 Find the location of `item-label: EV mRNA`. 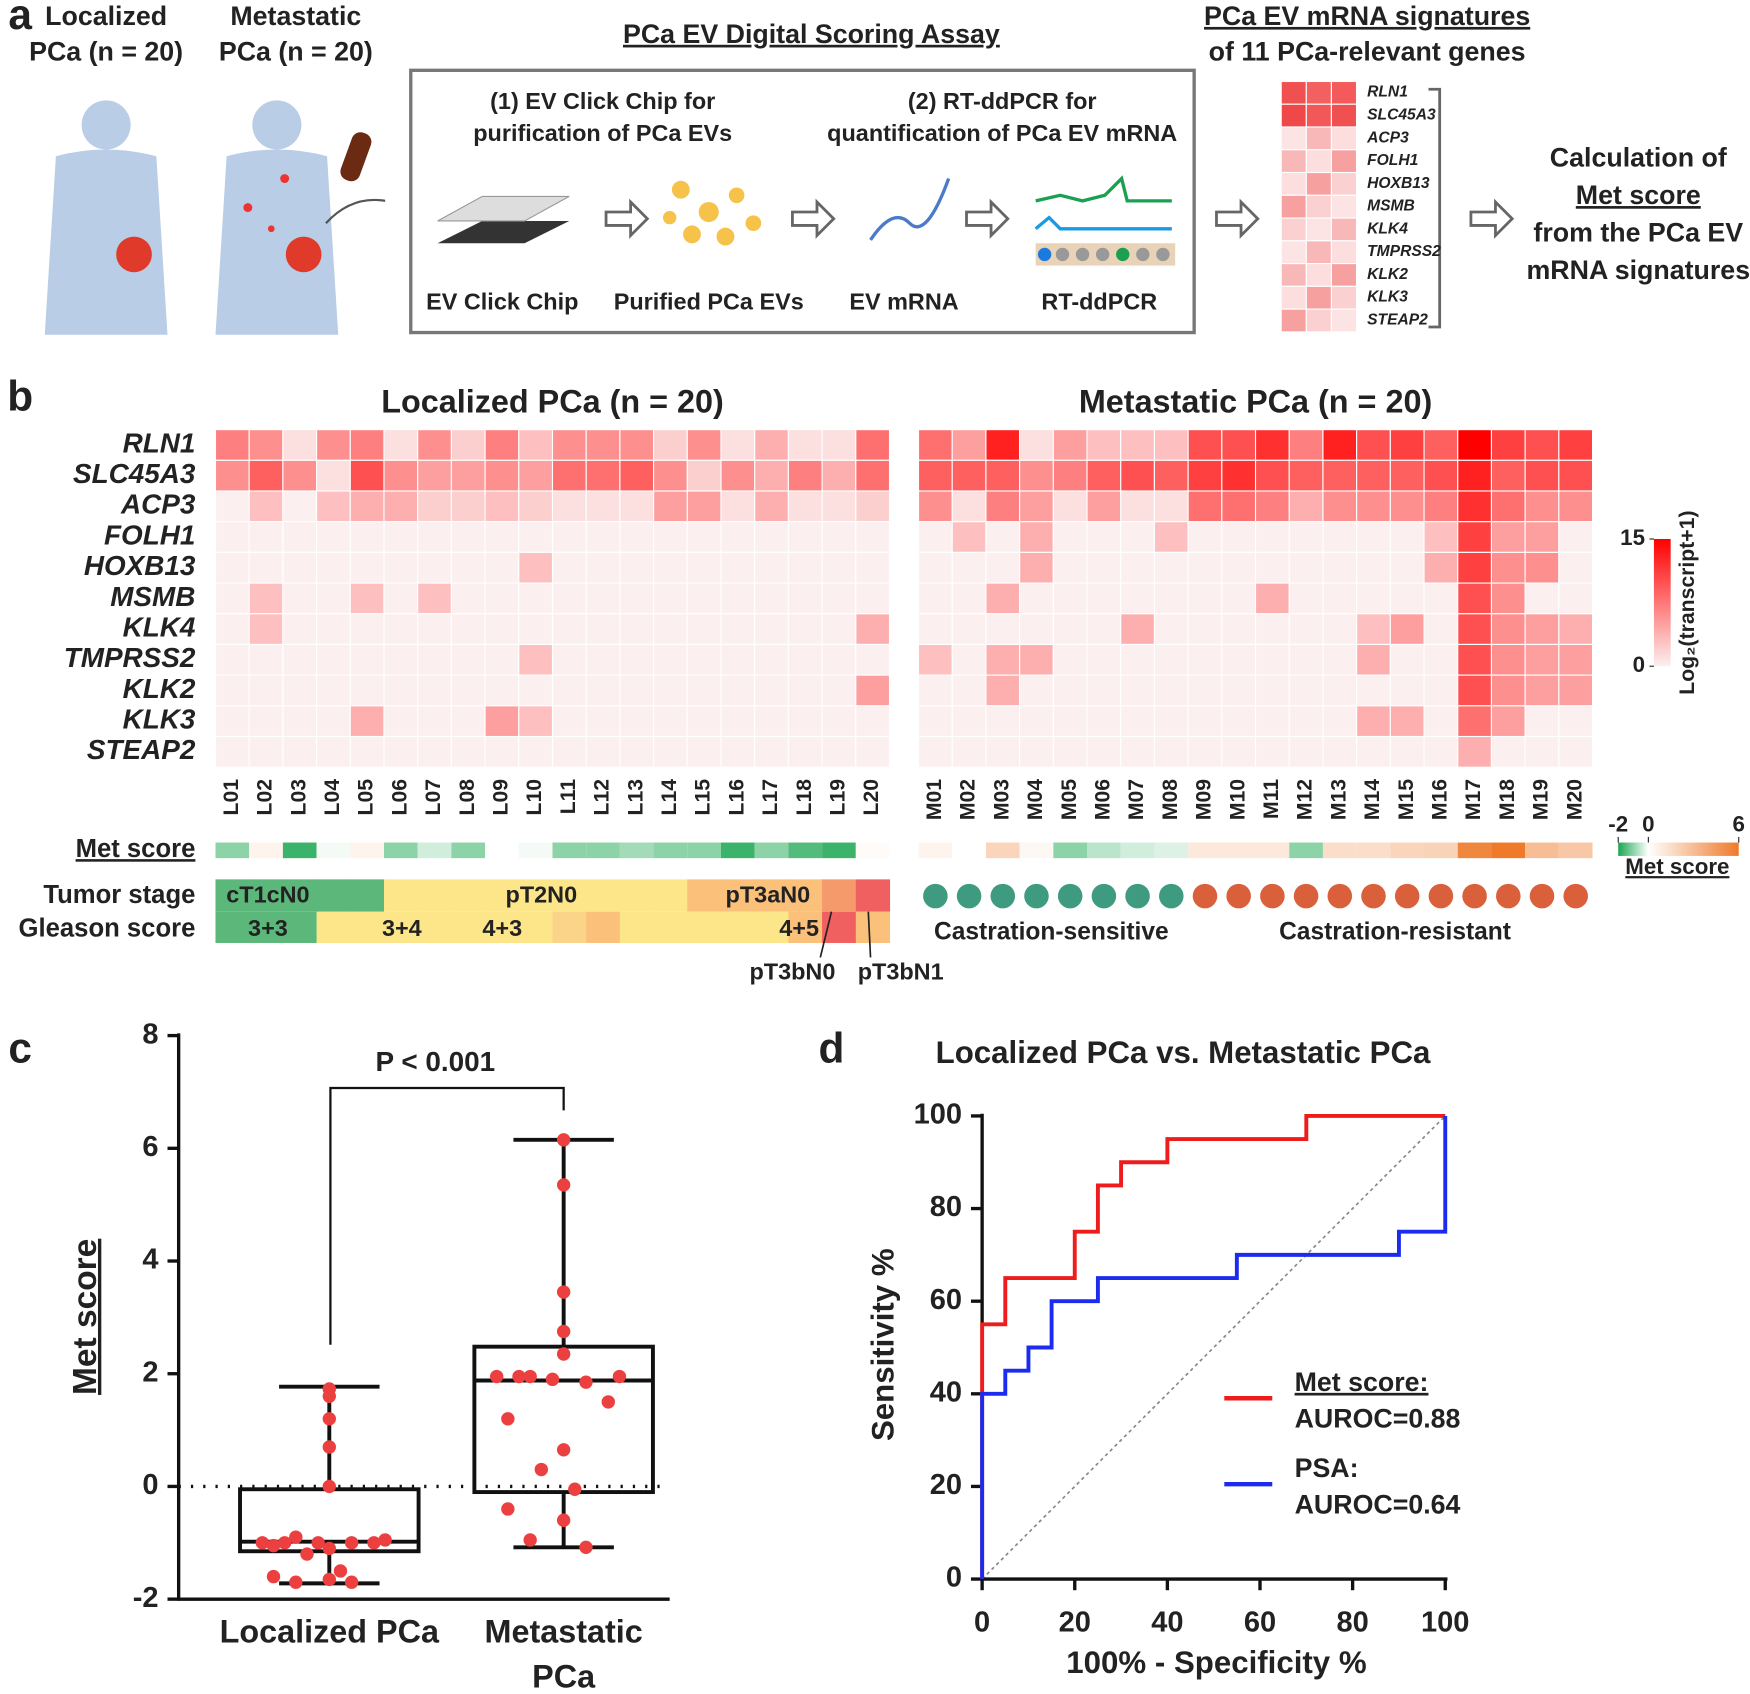

item-label: EV mRNA is located at coordinates (903, 302).